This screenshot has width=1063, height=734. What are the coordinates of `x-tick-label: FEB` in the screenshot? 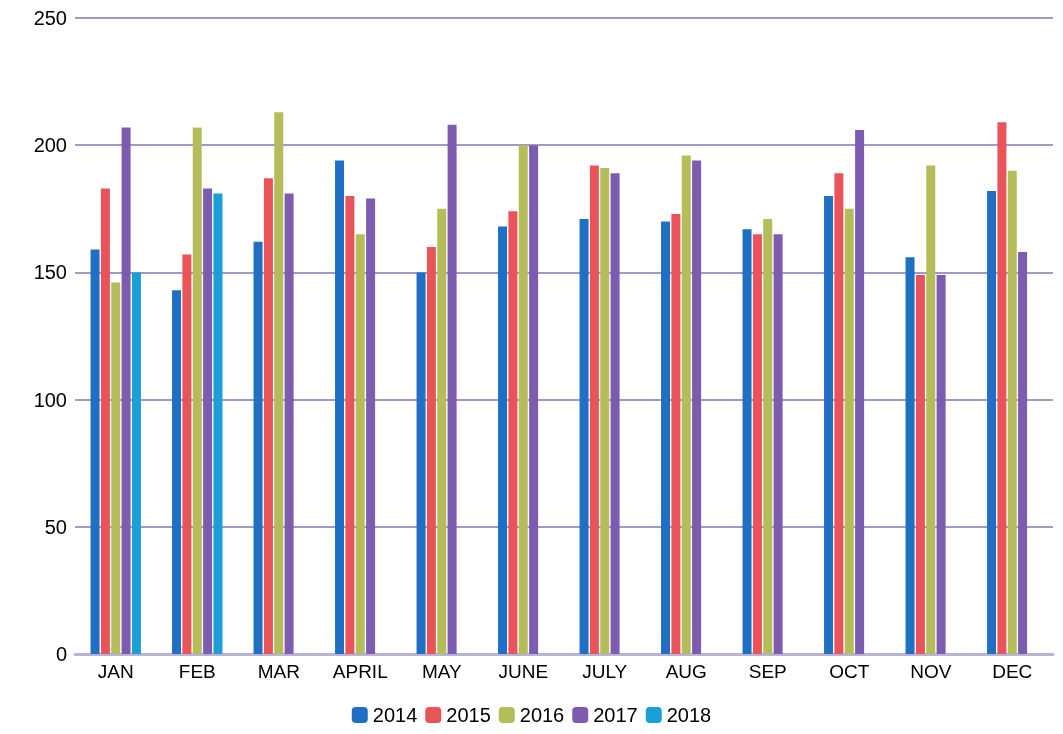 It's located at (197, 671).